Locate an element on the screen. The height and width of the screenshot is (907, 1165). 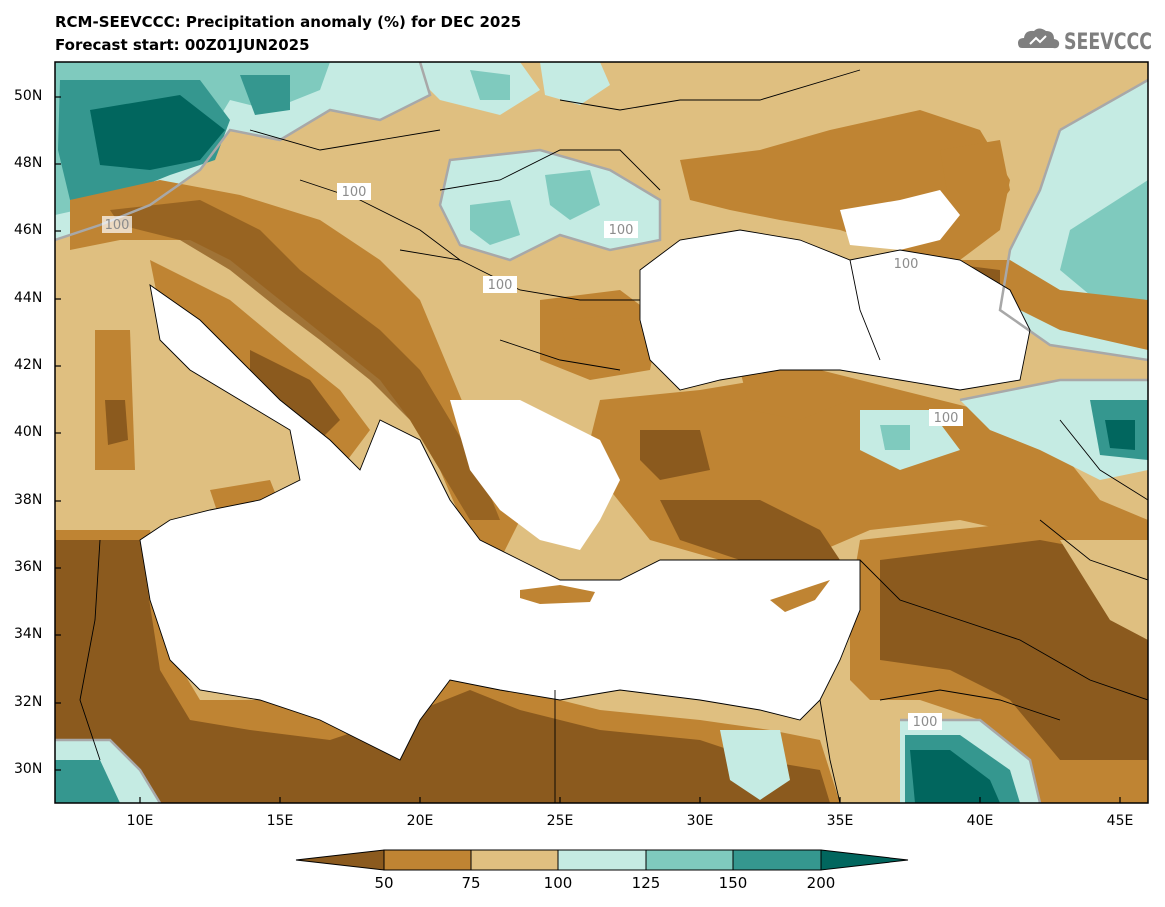
colorbar-label: 100 is located at coordinates (558, 883).